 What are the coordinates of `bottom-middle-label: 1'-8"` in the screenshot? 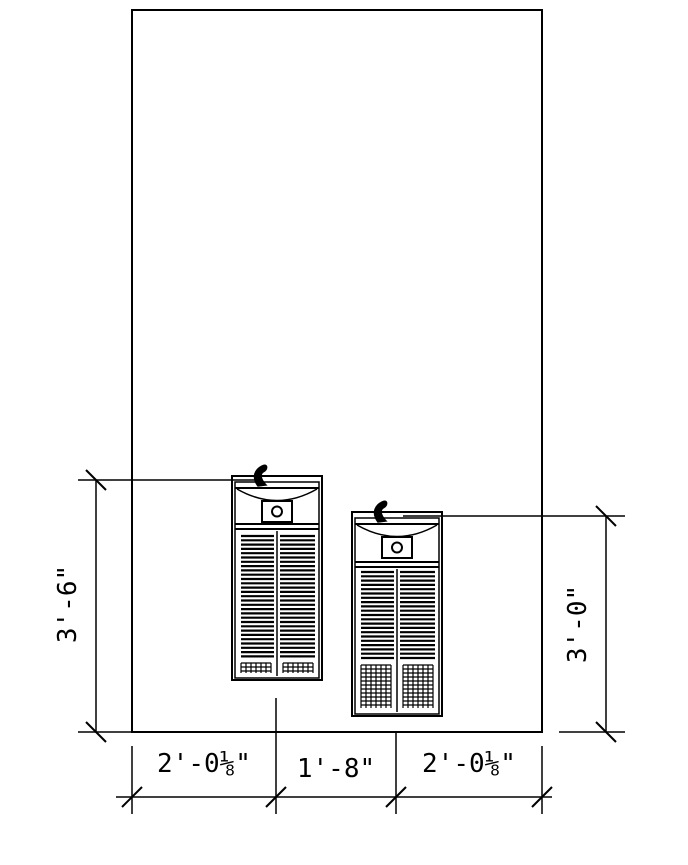 It's located at (336, 769).